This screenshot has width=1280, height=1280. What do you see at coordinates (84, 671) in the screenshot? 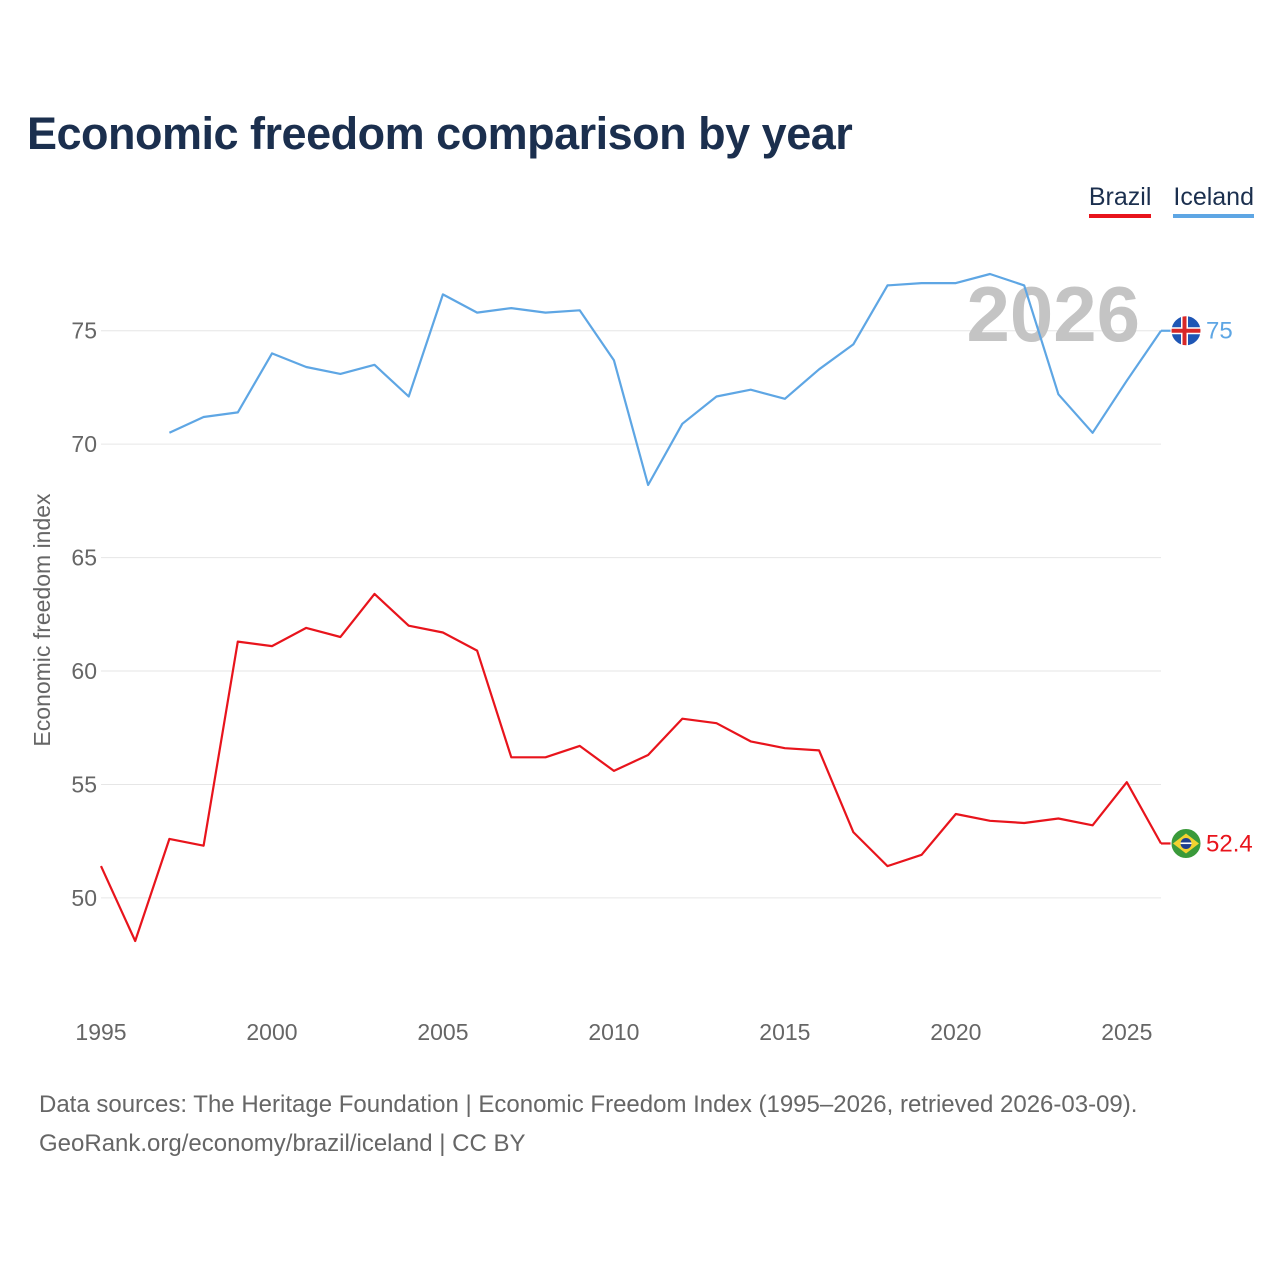
I see `y-tick-label: 60` at bounding box center [84, 671].